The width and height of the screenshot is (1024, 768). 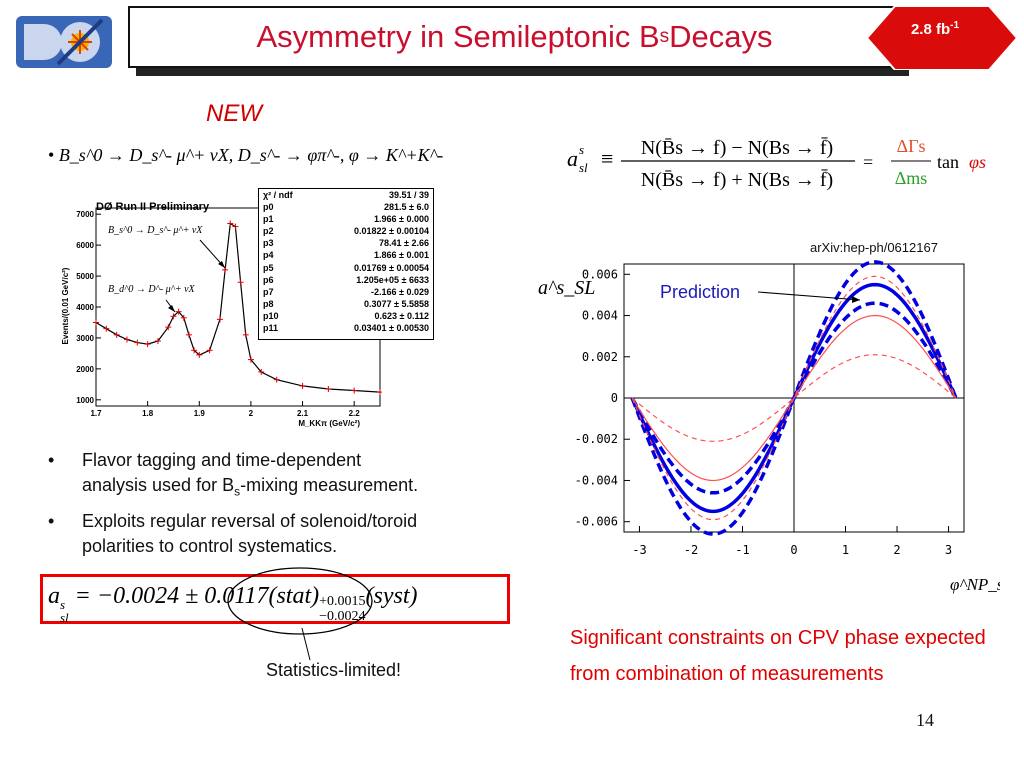 I want to click on bd-annotation: B_d^0 → D^- μ^+ νX, so click(x=152, y=289).